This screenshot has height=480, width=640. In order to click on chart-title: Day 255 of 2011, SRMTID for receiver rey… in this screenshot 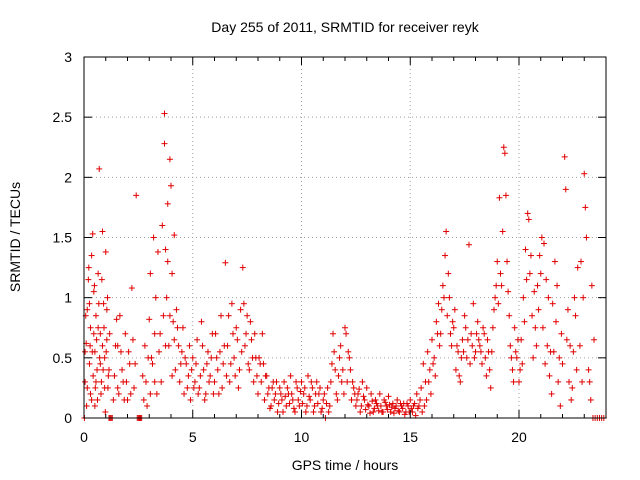, I will do `click(345, 27)`.